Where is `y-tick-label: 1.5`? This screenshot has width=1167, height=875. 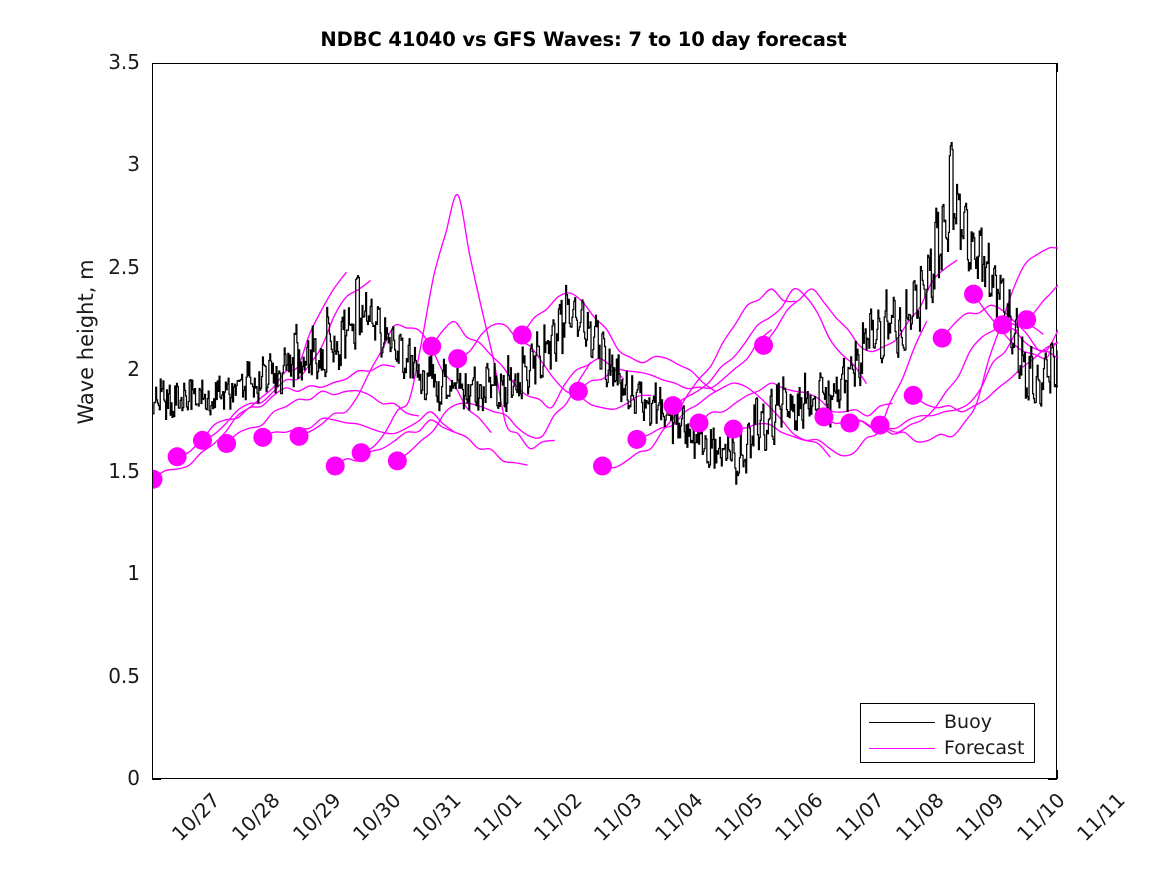
y-tick-label: 1.5 is located at coordinates (124, 471).